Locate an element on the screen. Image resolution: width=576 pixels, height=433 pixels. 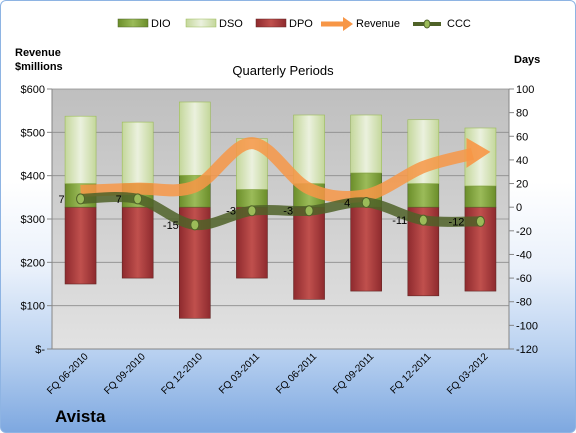
legend-swatch-ccc is located at coordinates (427, 24).